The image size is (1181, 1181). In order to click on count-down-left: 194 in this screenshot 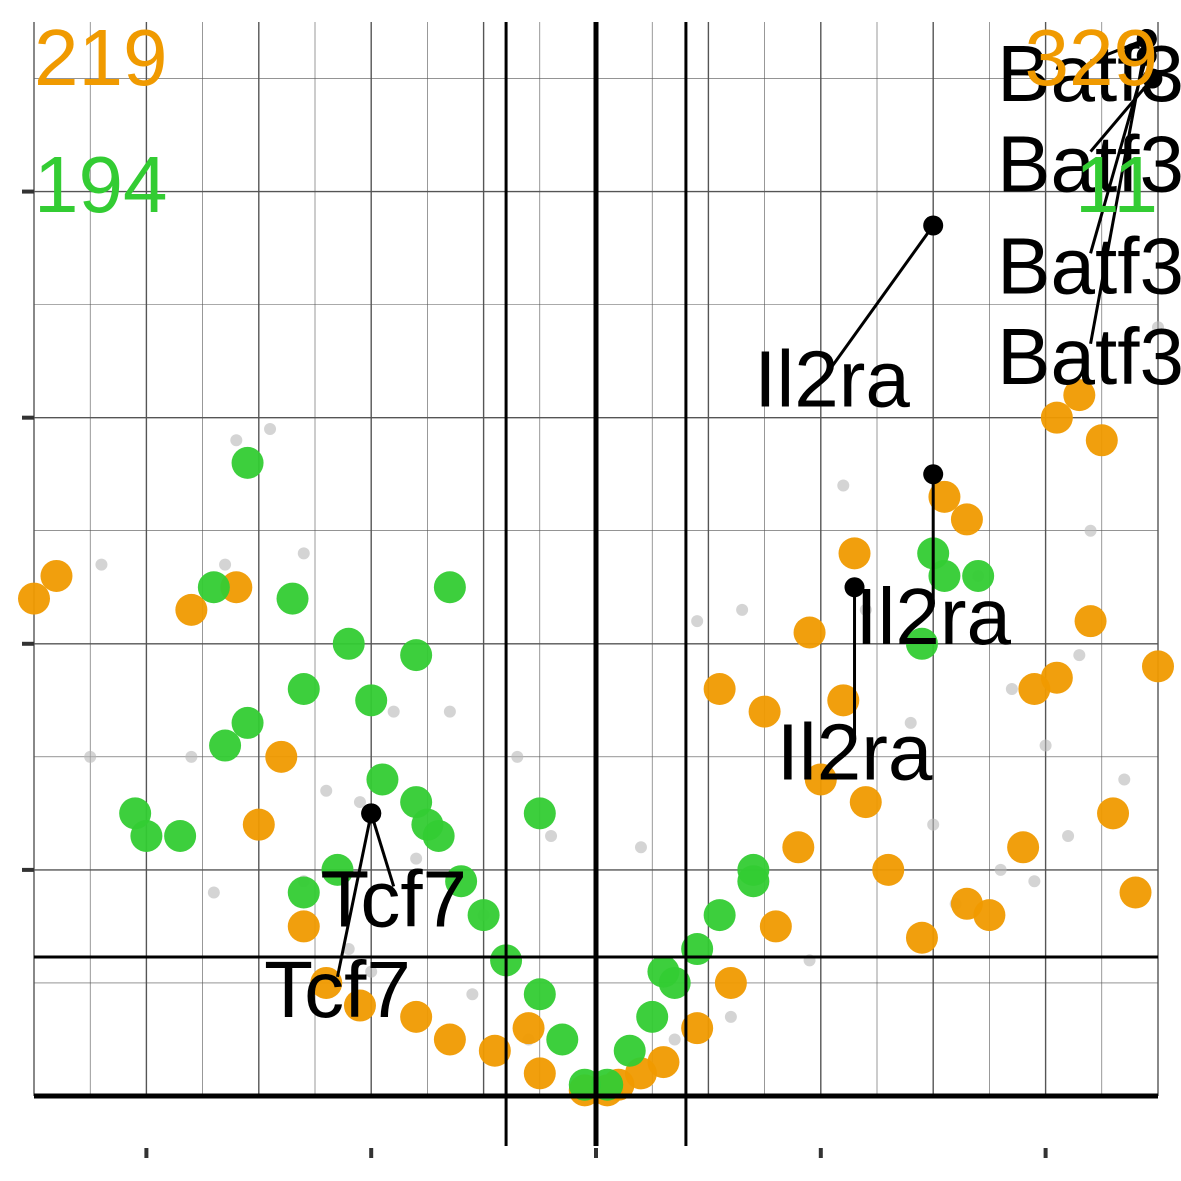, I will do `click(100, 184)`.